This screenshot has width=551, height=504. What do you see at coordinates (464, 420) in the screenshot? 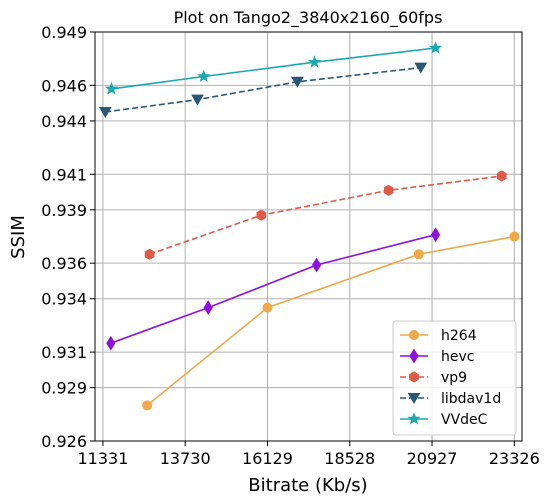
I see `legend-label: VVdeC` at bounding box center [464, 420].